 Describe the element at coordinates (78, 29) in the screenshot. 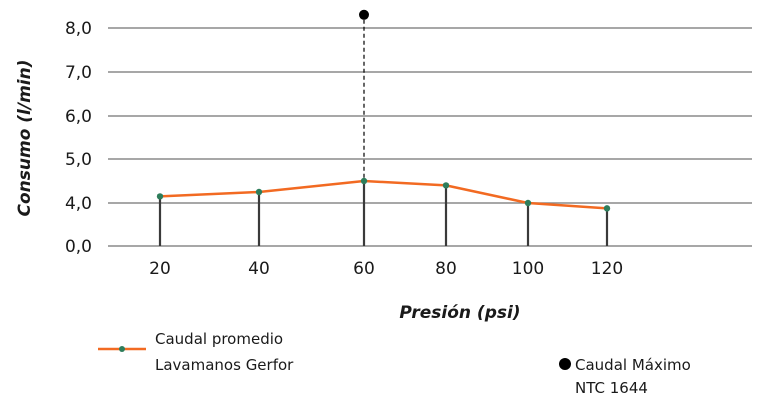

I see `y-tick-label: 8,0` at that location.